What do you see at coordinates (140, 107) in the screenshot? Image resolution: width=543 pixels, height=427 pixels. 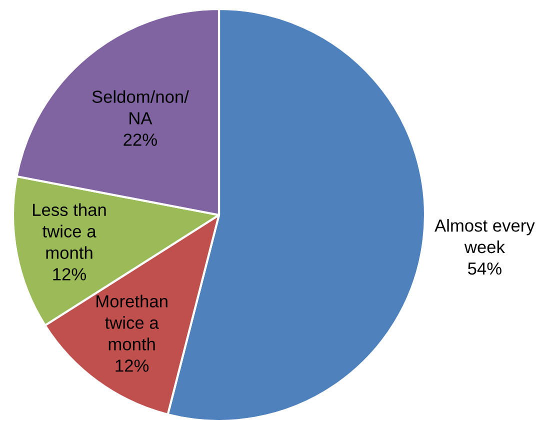 I see `slice-label: Seldom/non/ NA` at bounding box center [140, 107].